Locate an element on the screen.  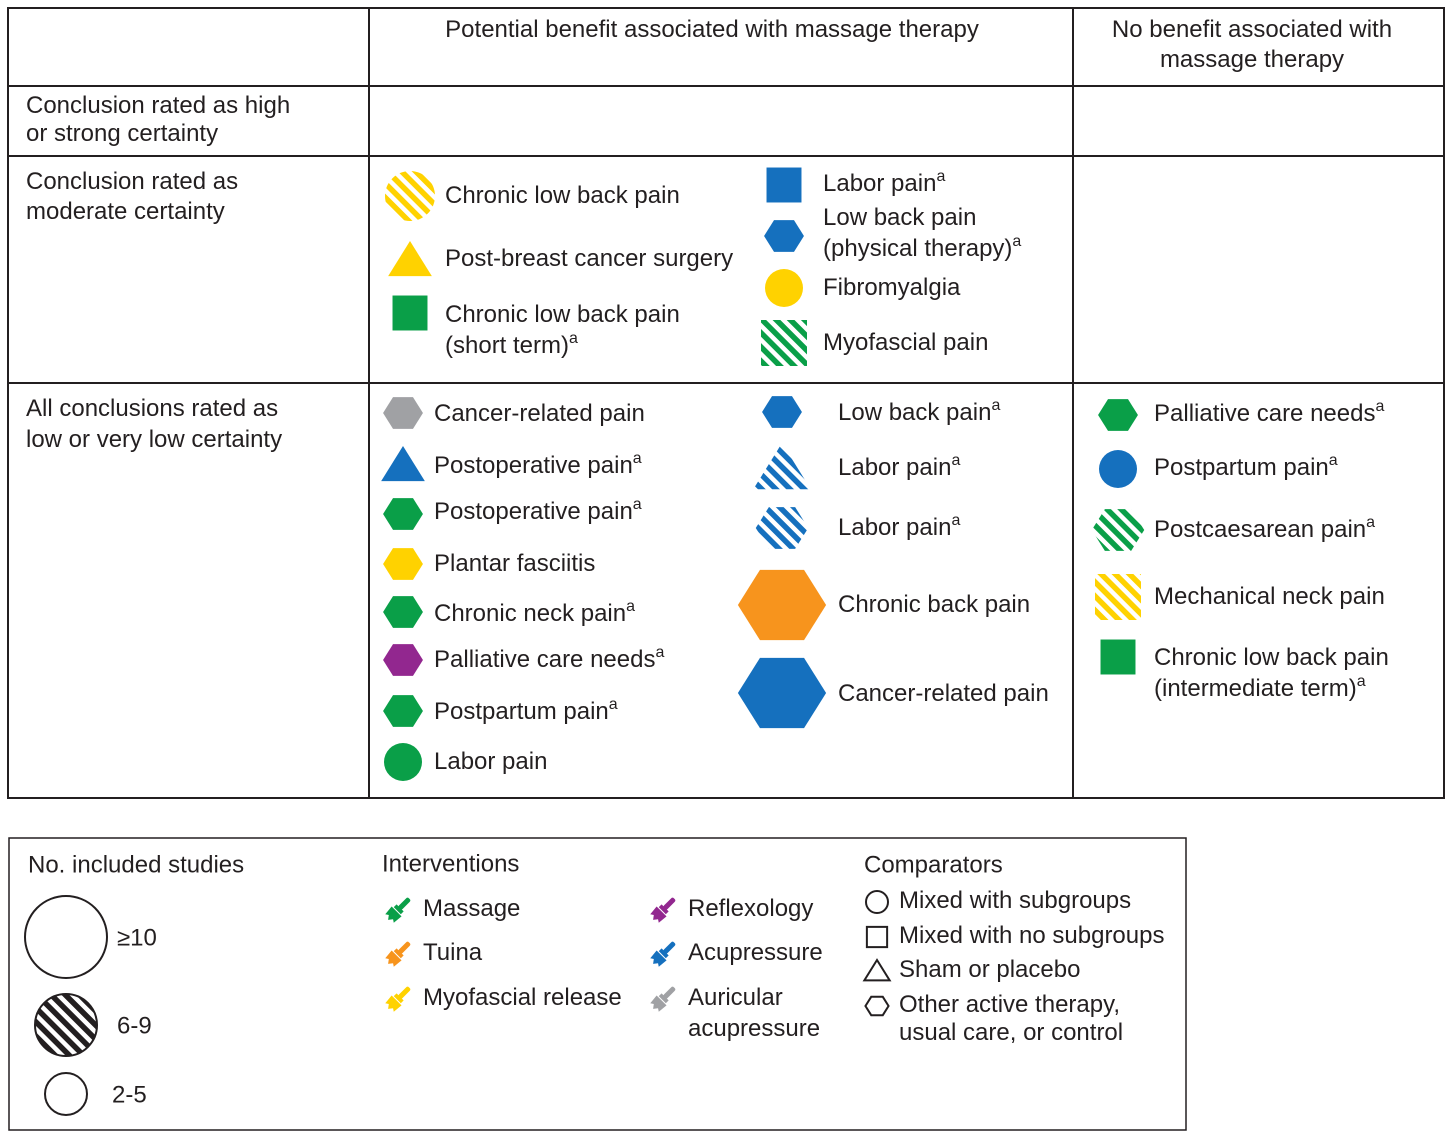
label: Plantar fasciitis is located at coordinates (514, 563).